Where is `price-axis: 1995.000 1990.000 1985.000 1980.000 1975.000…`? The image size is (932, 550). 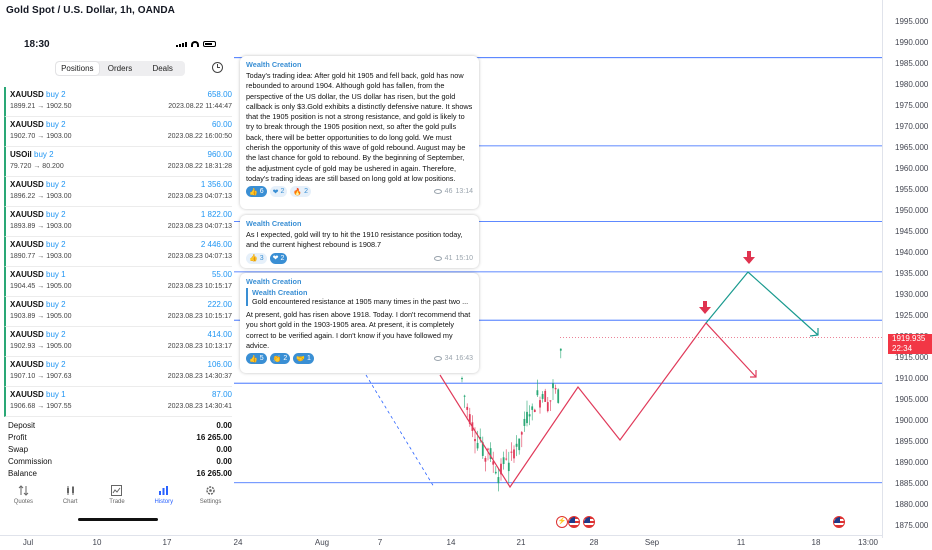
price-axis: 1995.000 1990.000 1985.000 1980.000 1975.000… is located at coordinates (907, 269).